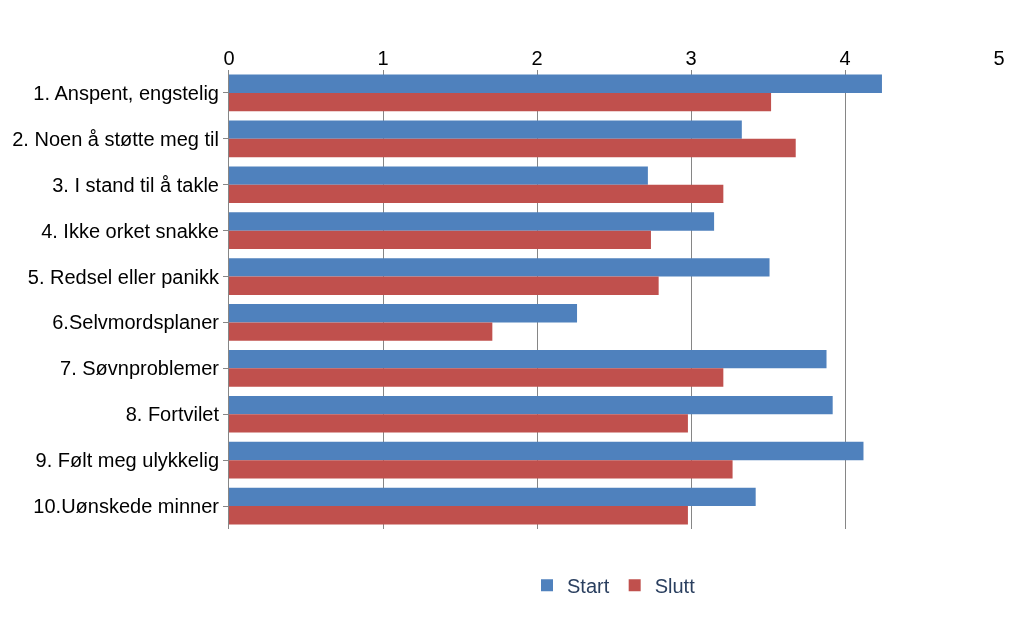 The image size is (1024, 624). Describe the element at coordinates (383, 58) in the screenshot. I see `x-tick-label: 1` at that location.